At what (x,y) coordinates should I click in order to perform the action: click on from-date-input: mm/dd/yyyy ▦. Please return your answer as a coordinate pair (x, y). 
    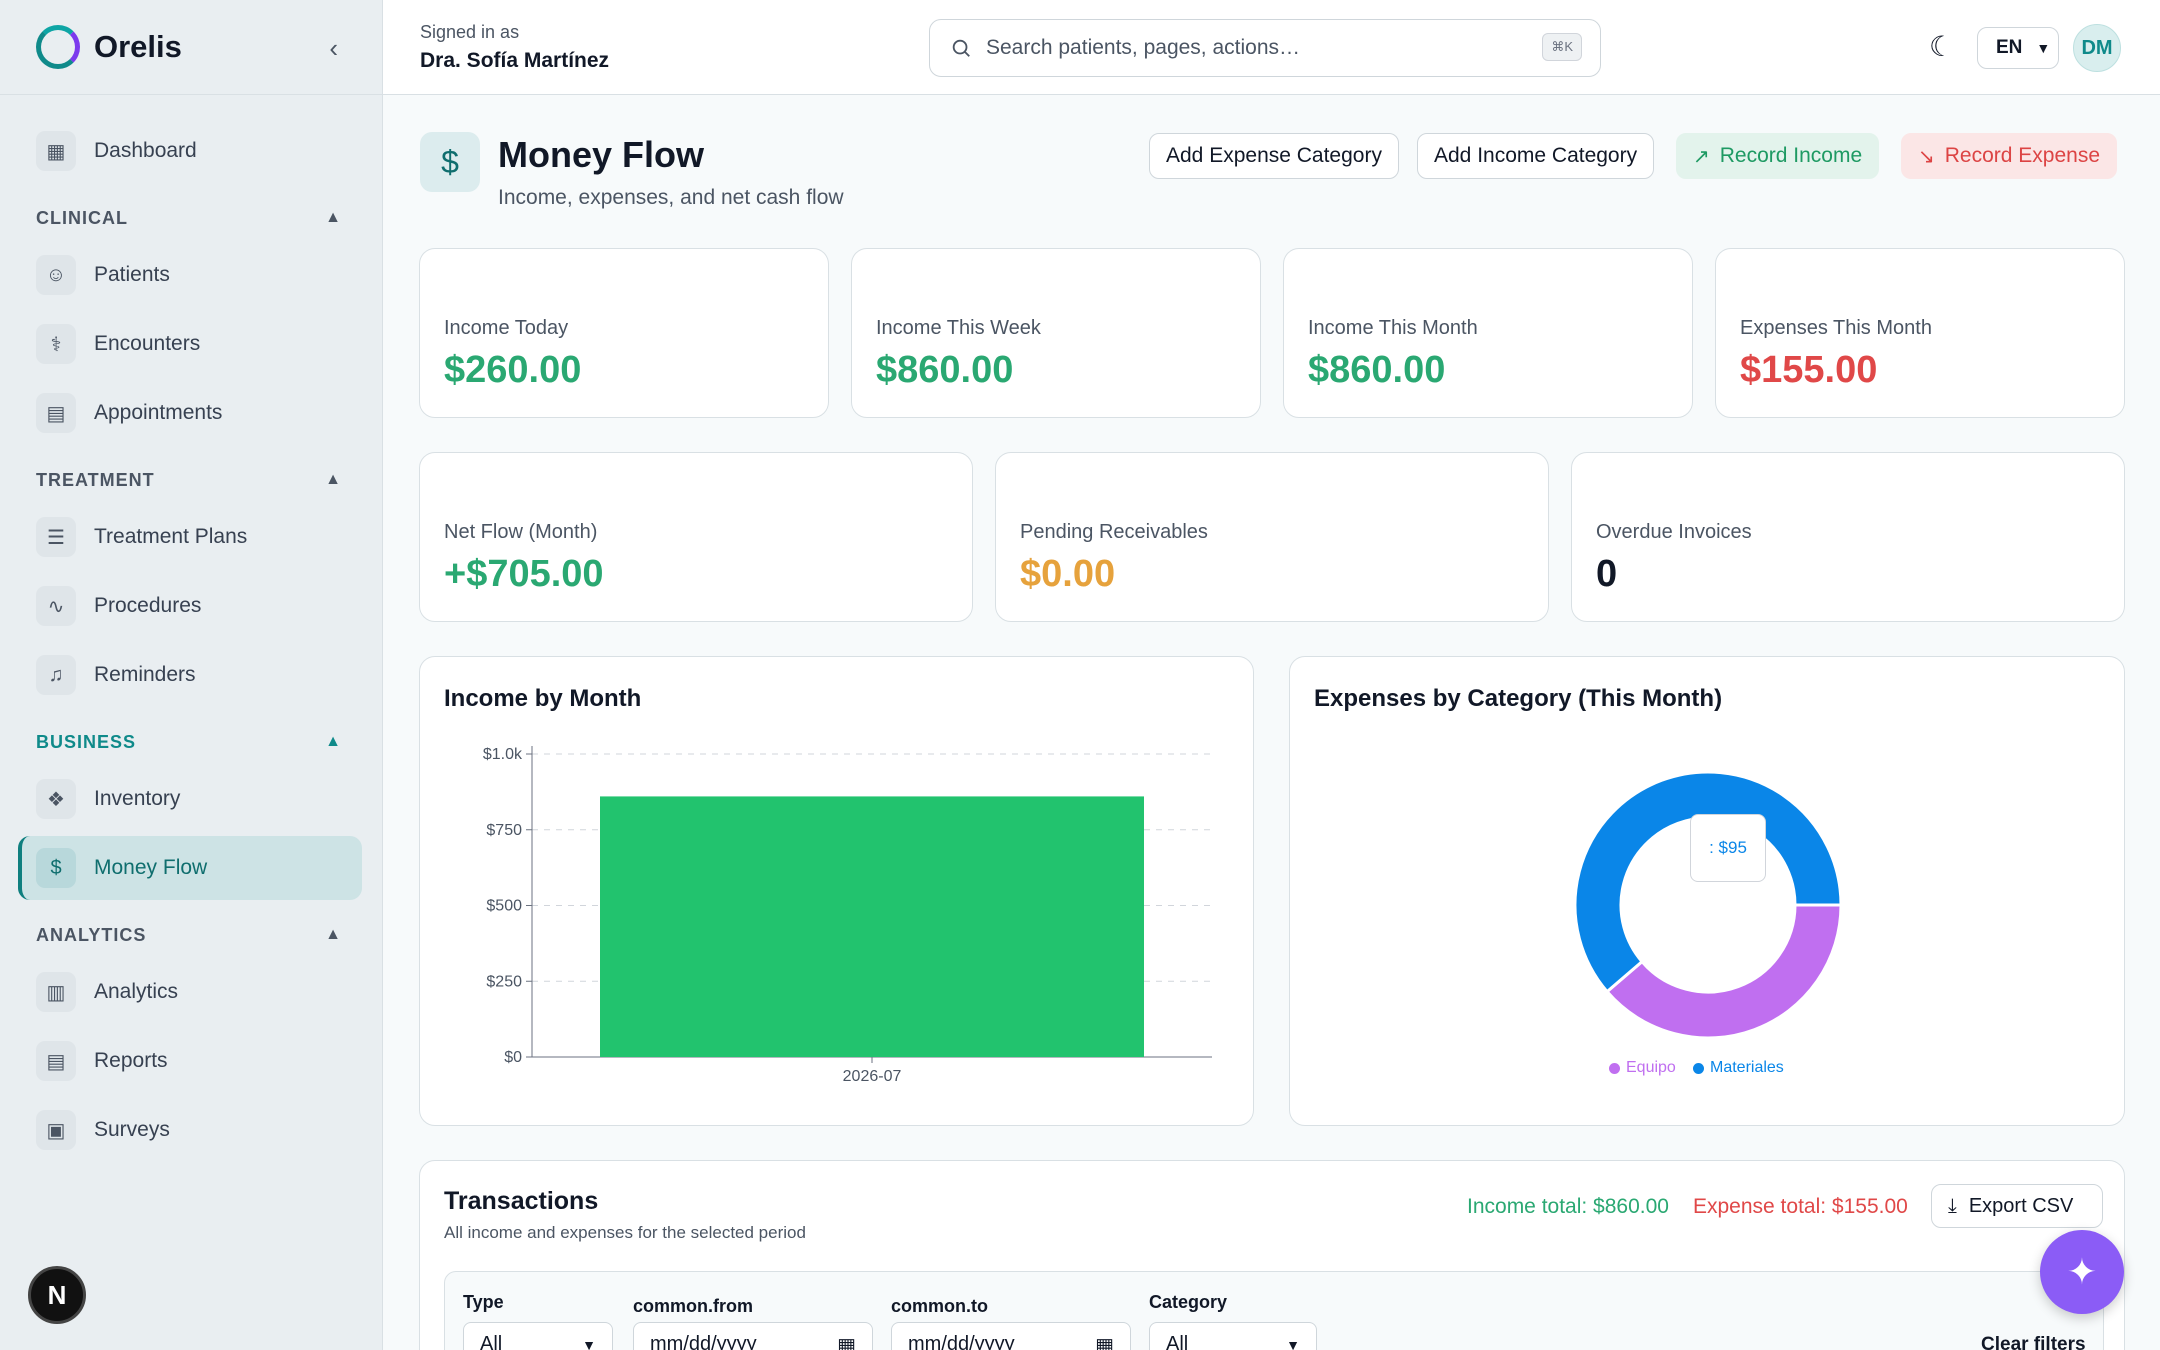
    Looking at the image, I should click on (753, 1336).